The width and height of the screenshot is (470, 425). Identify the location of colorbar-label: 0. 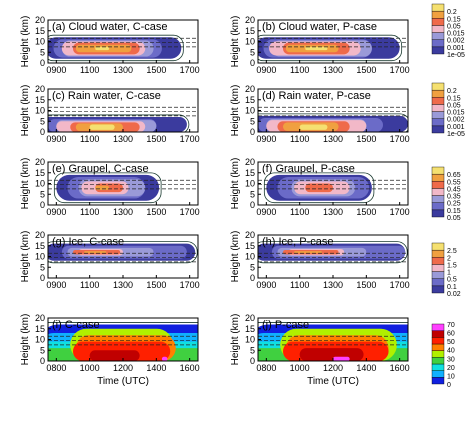
(449, 385).